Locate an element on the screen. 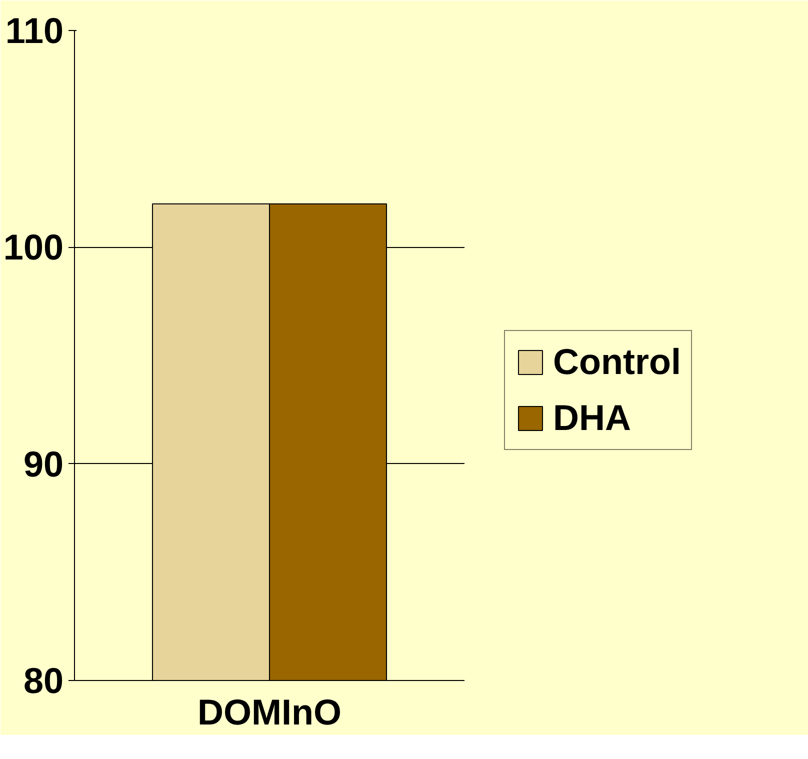 Image resolution: width=808 pixels, height=759 pixels. y-tick-label: 100 is located at coordinates (33, 247).